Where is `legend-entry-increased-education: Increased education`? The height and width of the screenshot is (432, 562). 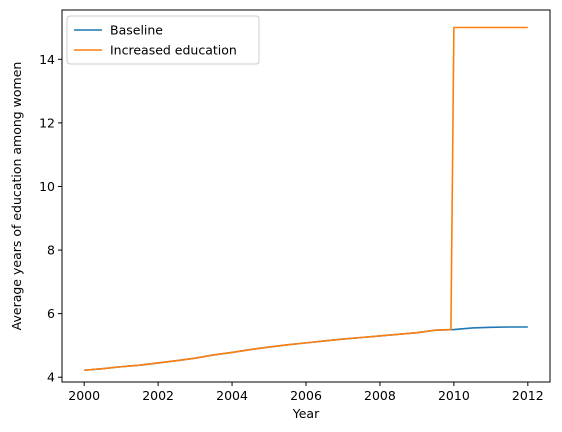 legend-entry-increased-education: Increased education is located at coordinates (155, 50).